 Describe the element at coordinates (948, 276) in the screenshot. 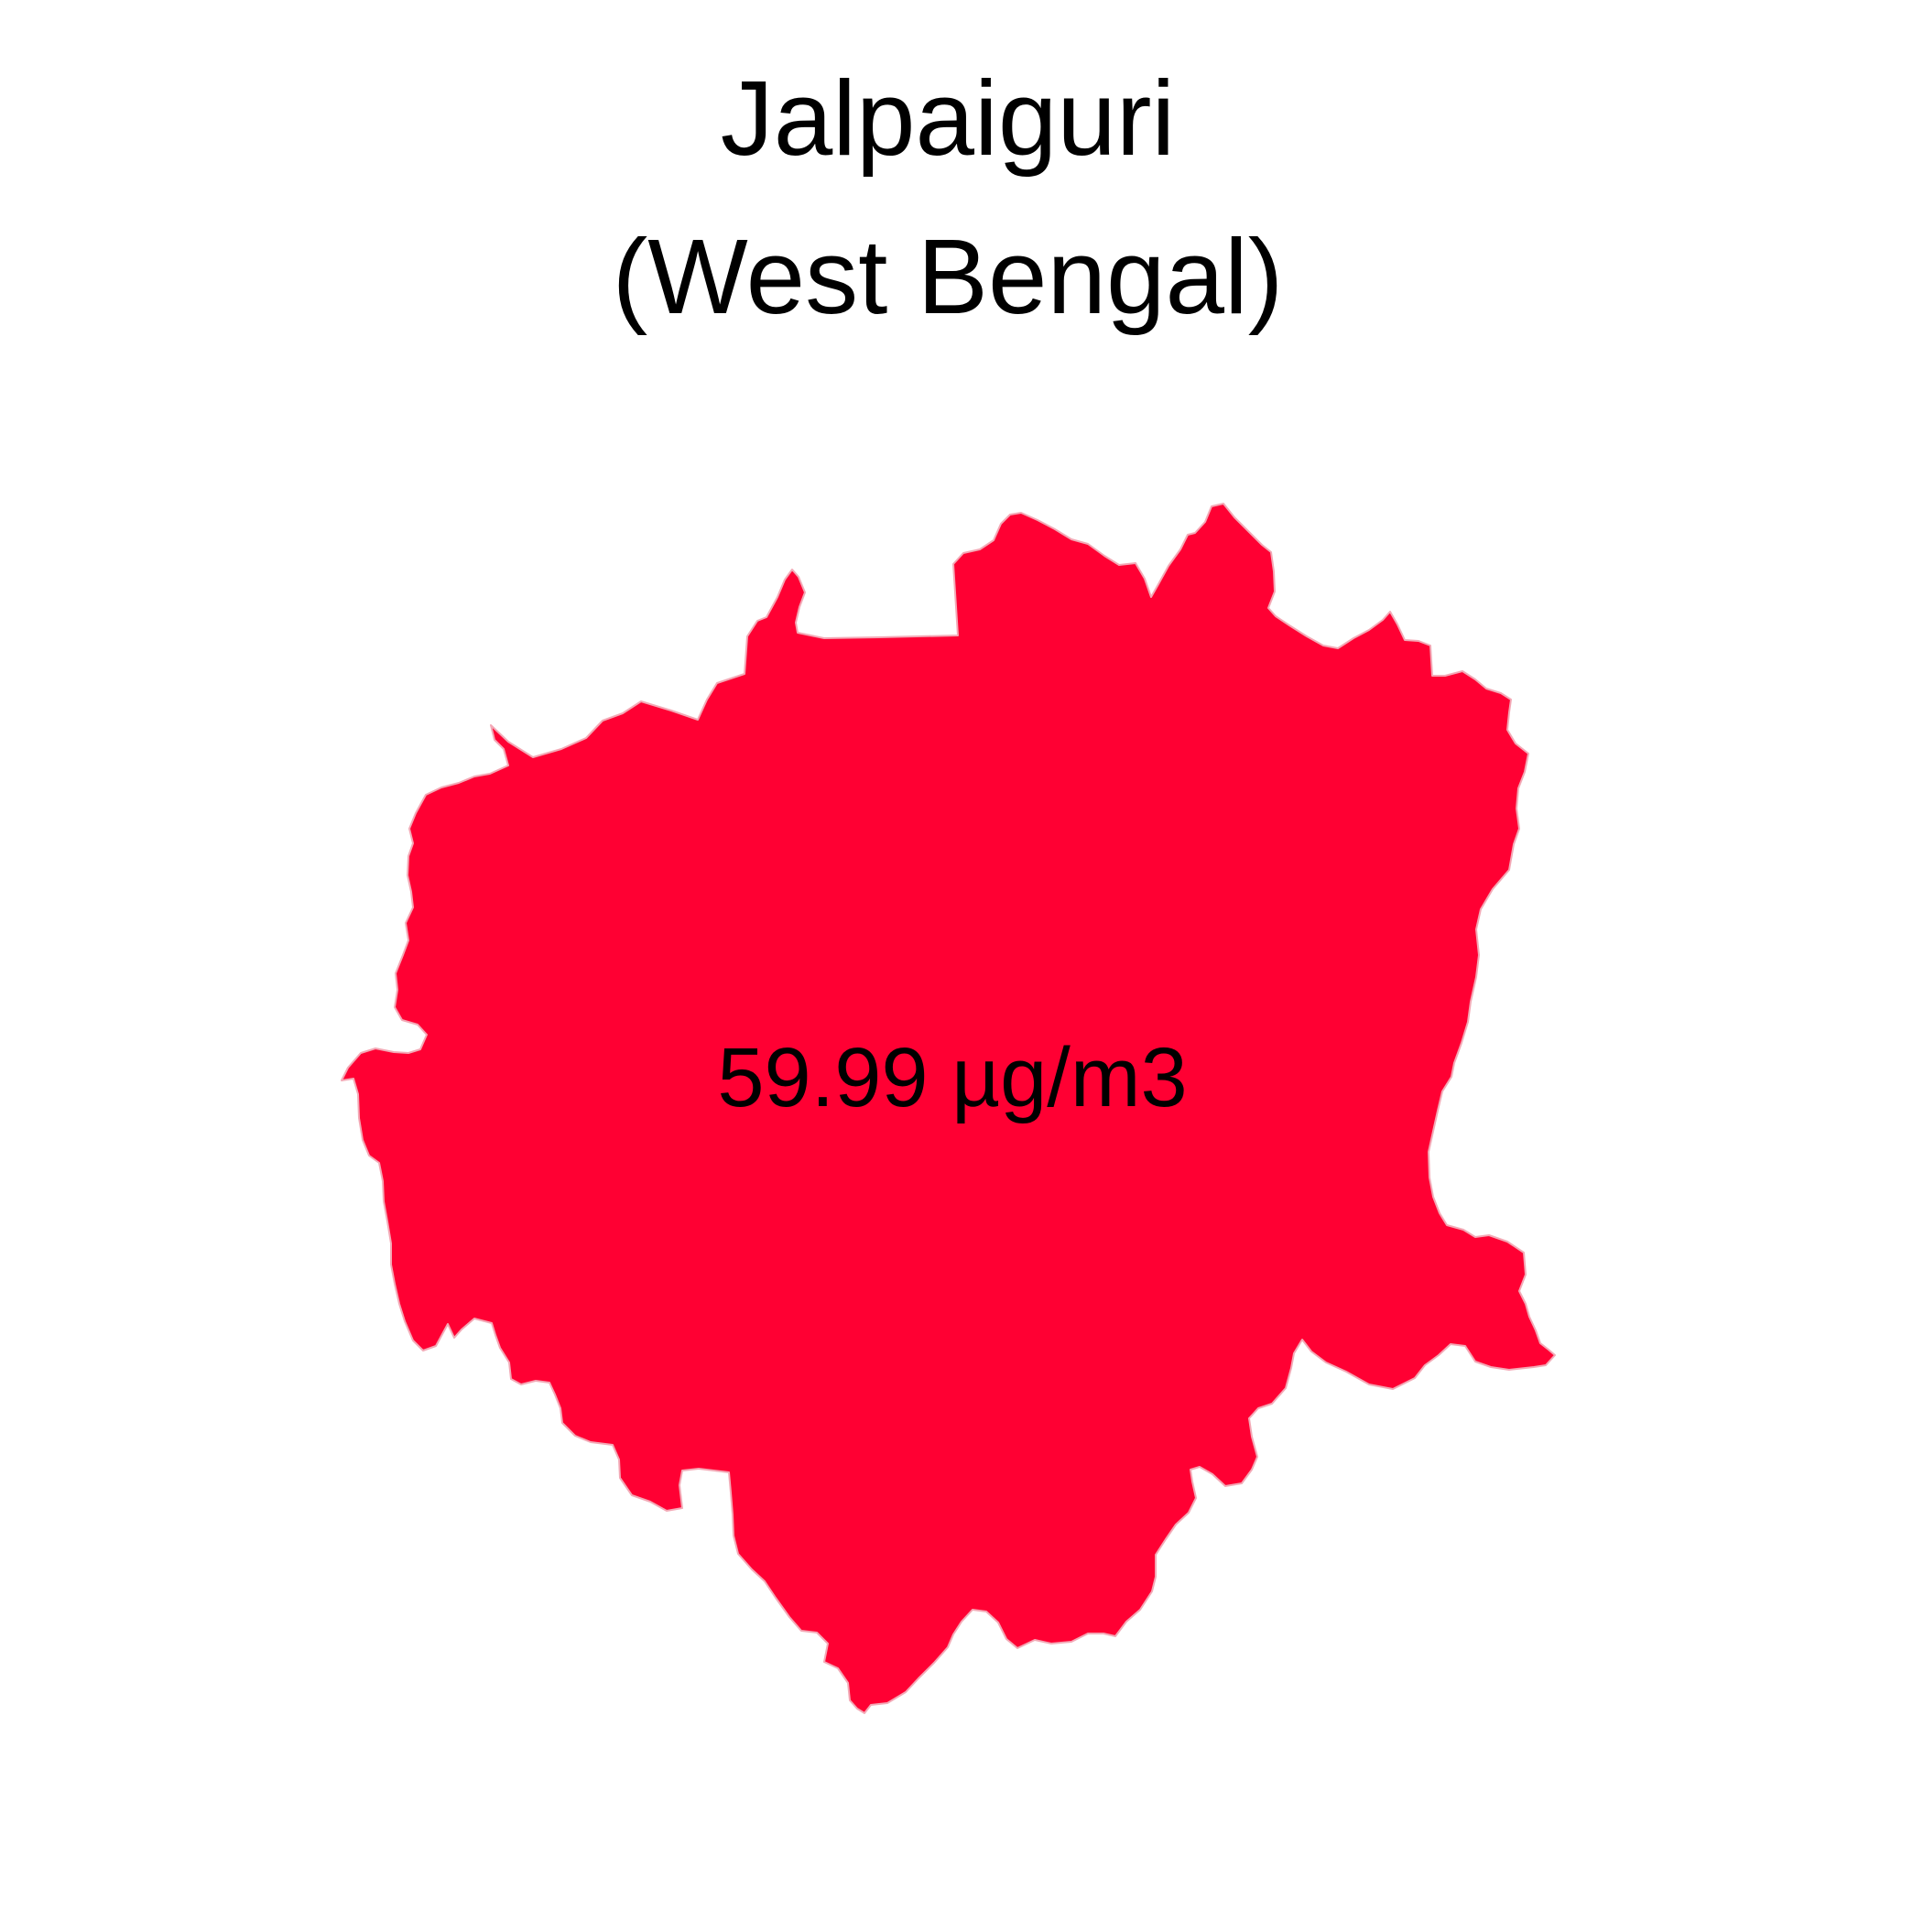

I see `map-title-state: (West Bengal)` at that location.